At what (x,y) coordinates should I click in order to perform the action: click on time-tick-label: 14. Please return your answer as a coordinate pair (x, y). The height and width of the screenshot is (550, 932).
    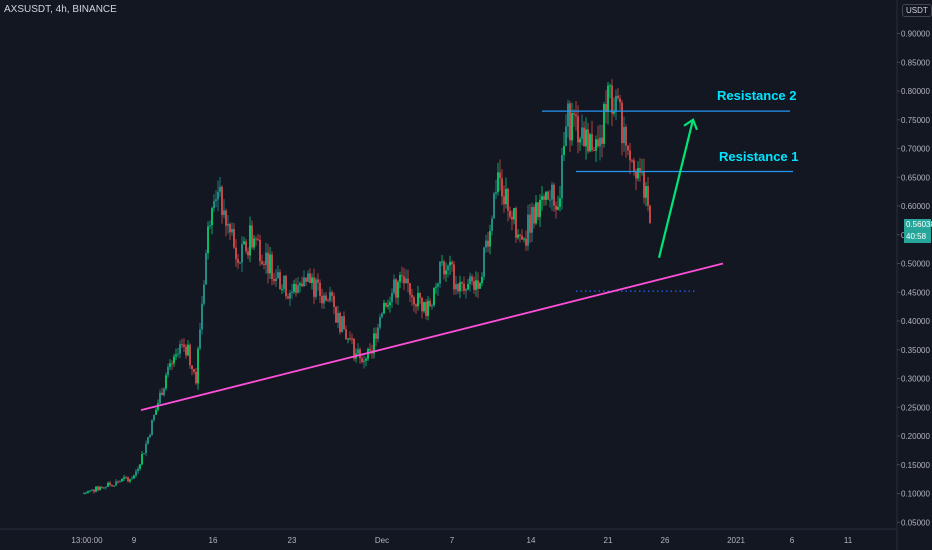
    Looking at the image, I should click on (531, 540).